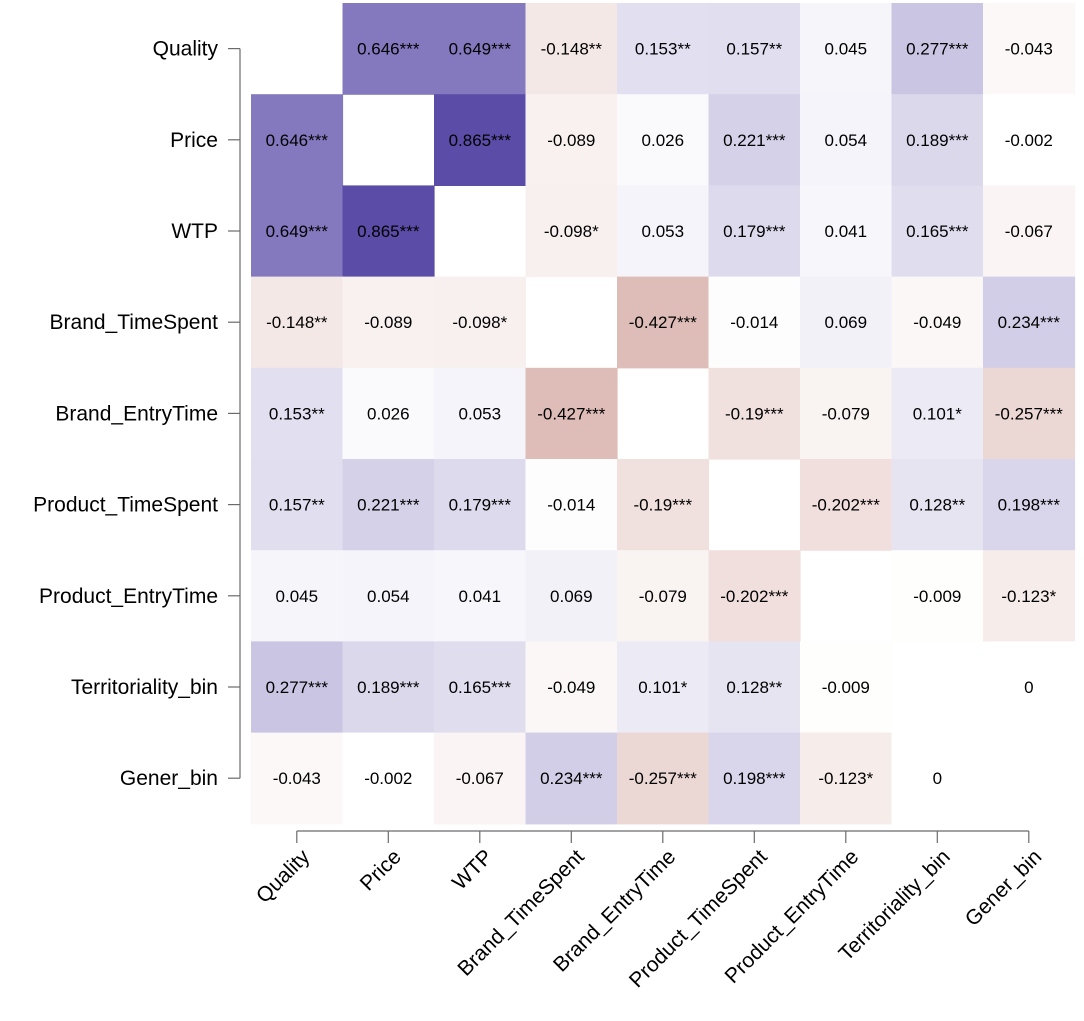  Describe the element at coordinates (1029, 231) in the screenshot. I see `cell-value-label: -0.067` at that location.